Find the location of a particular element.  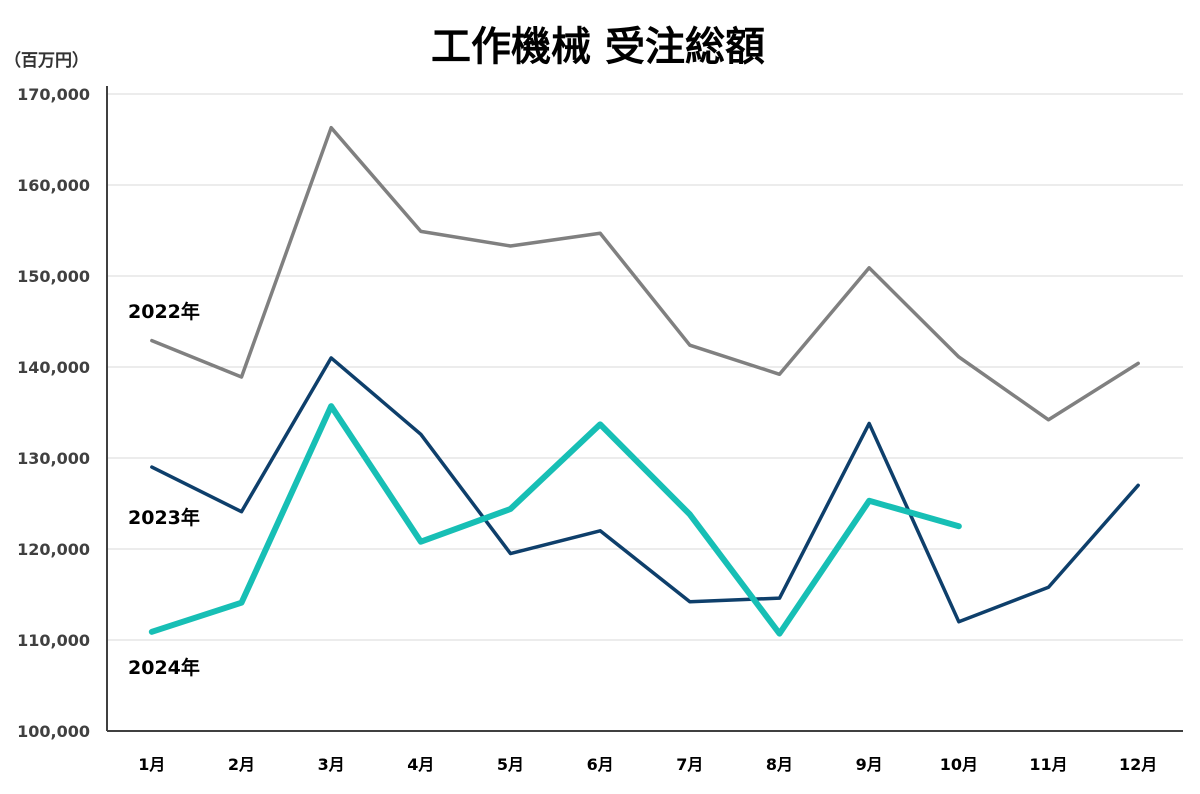

series-label: 2023年 is located at coordinates (164, 517).